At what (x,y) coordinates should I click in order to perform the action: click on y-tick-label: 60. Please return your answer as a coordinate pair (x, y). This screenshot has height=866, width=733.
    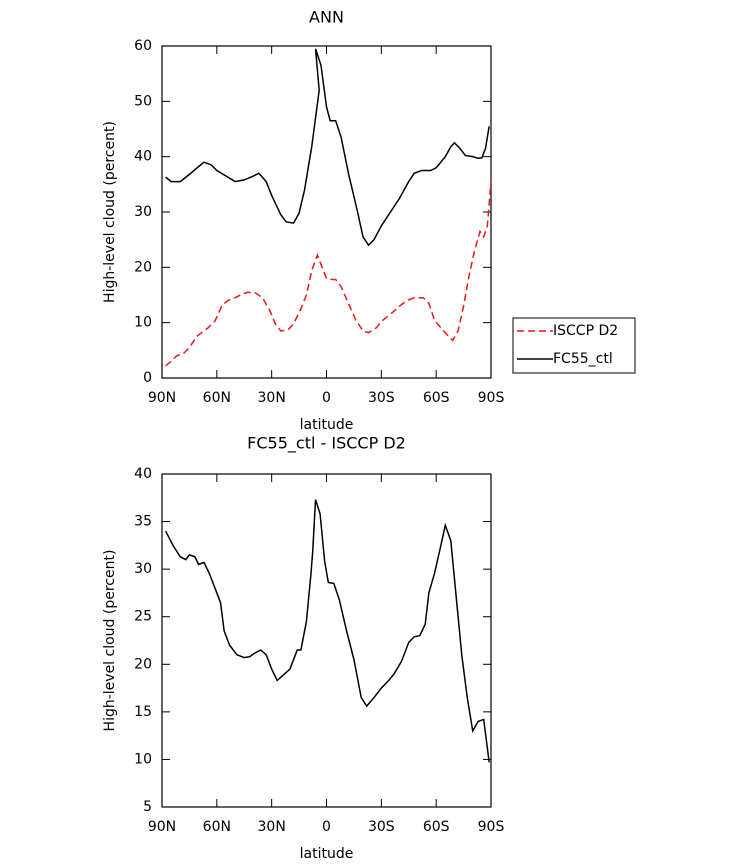
    Looking at the image, I should click on (143, 46).